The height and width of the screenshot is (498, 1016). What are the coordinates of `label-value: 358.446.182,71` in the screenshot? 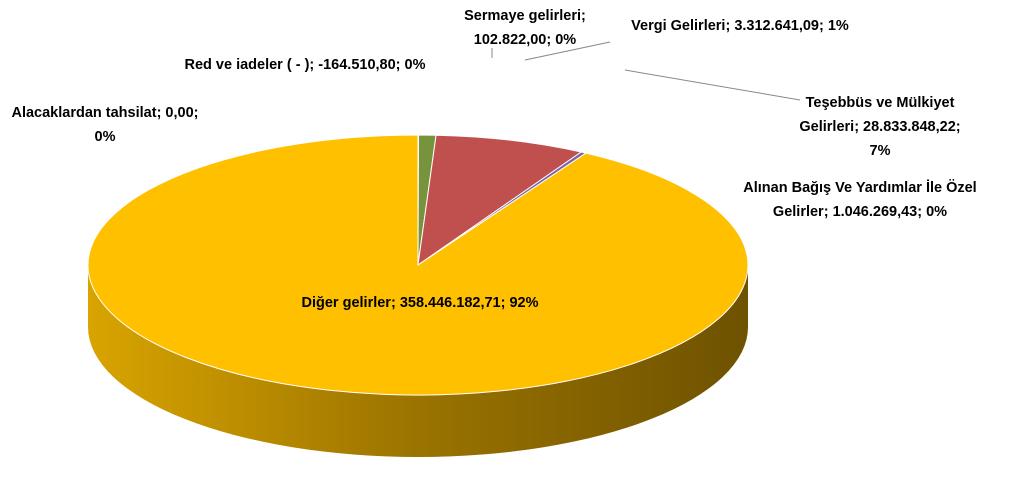 It's located at (450, 303).